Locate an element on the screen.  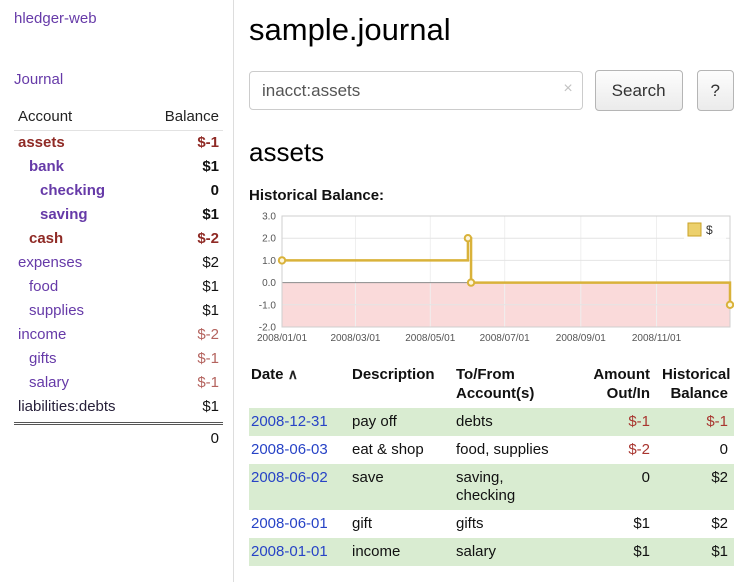
transaction-balance: $2 is located at coordinates (719, 523).